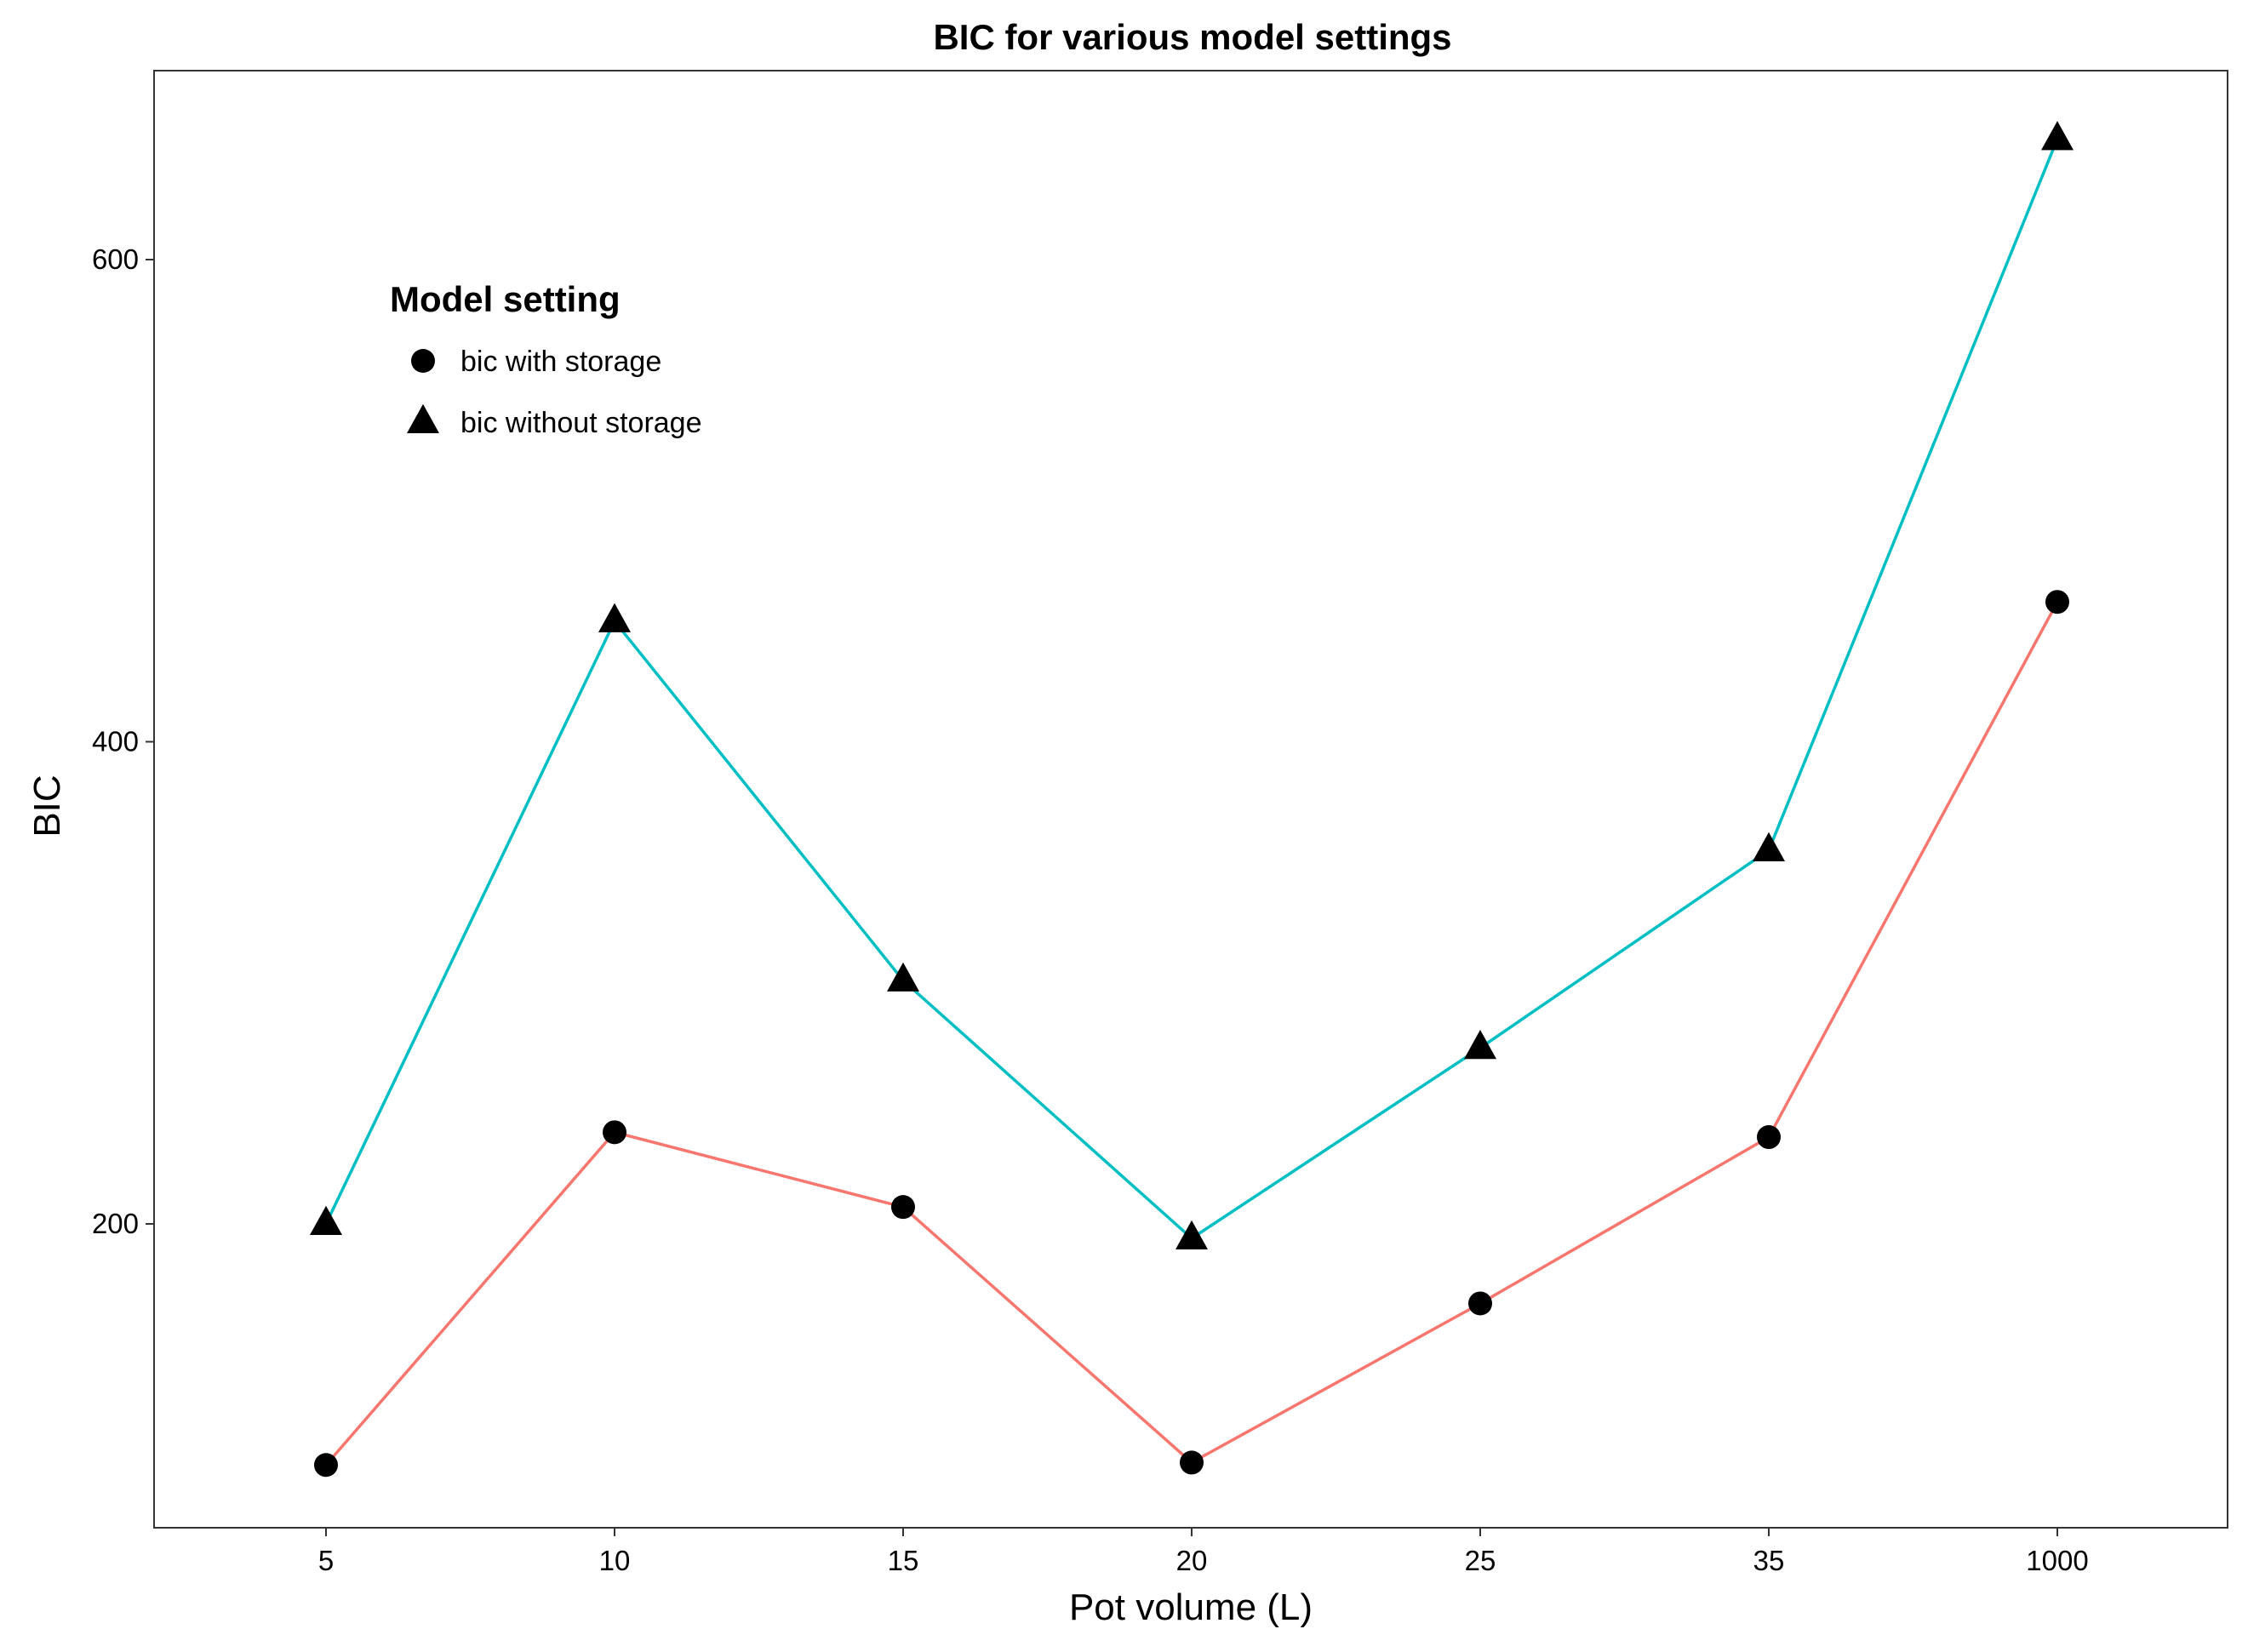  I want to click on legend-title: Model setting, so click(505, 299).